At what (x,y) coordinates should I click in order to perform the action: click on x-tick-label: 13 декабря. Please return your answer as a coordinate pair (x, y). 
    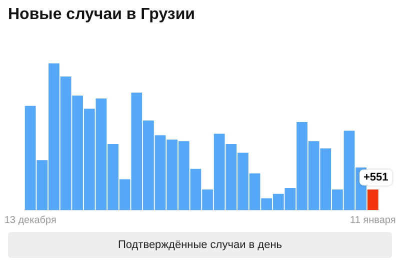
    Looking at the image, I should click on (30, 220).